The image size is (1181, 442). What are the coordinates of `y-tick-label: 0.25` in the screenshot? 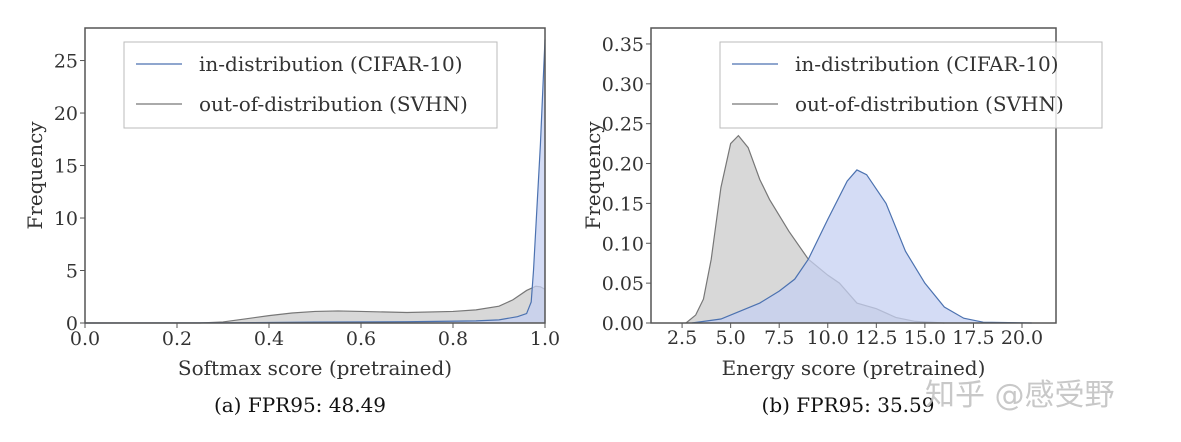 It's located at (623, 125).